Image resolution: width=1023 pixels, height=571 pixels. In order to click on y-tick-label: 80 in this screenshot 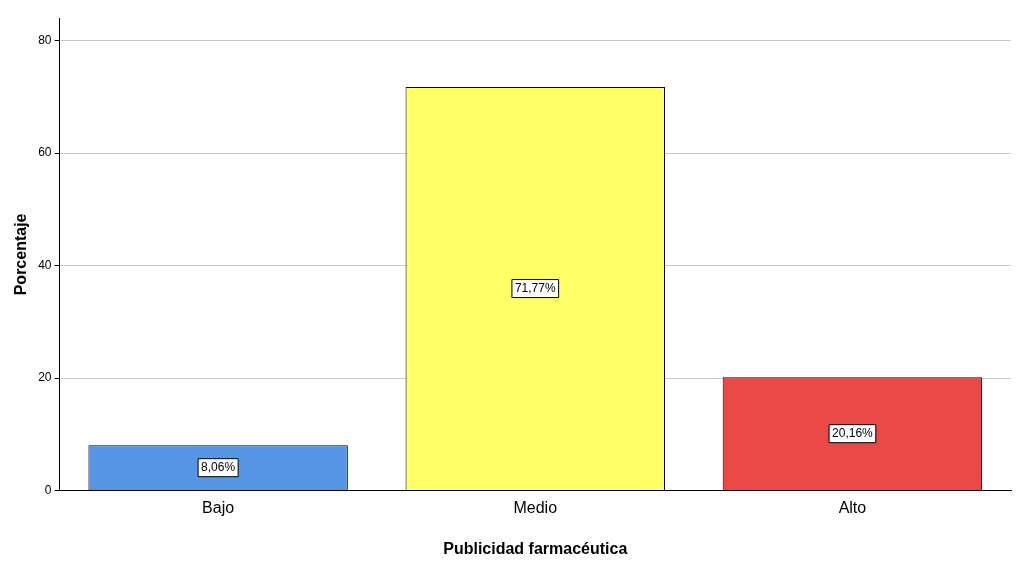, I will do `click(45, 40)`.